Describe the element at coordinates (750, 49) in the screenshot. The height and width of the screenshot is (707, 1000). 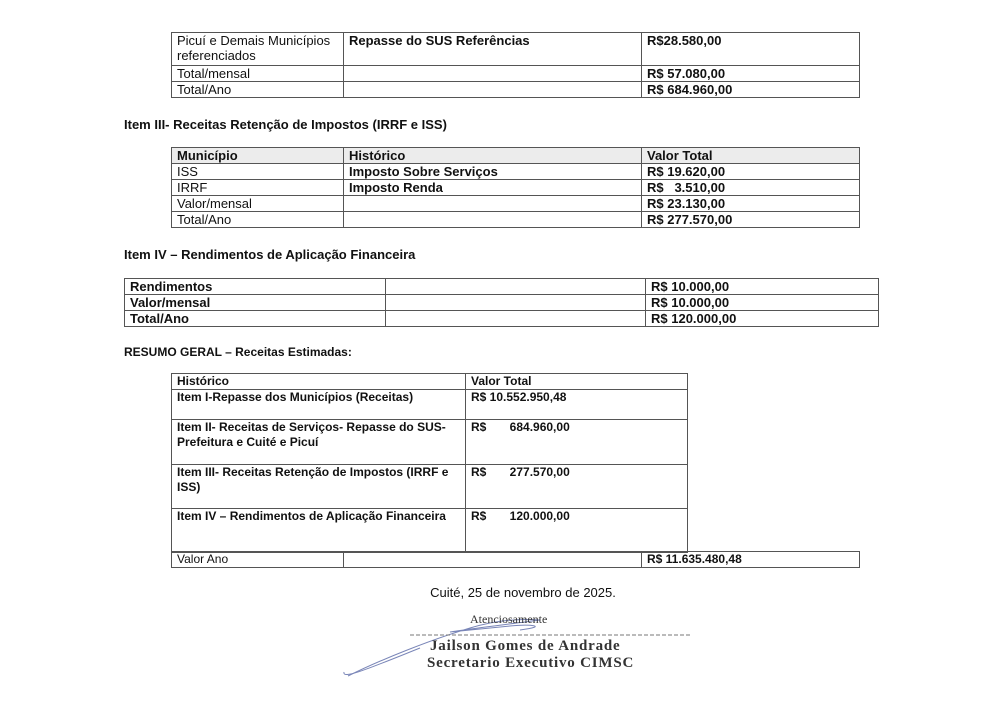
I see `cell: R$28.580,00` at that location.